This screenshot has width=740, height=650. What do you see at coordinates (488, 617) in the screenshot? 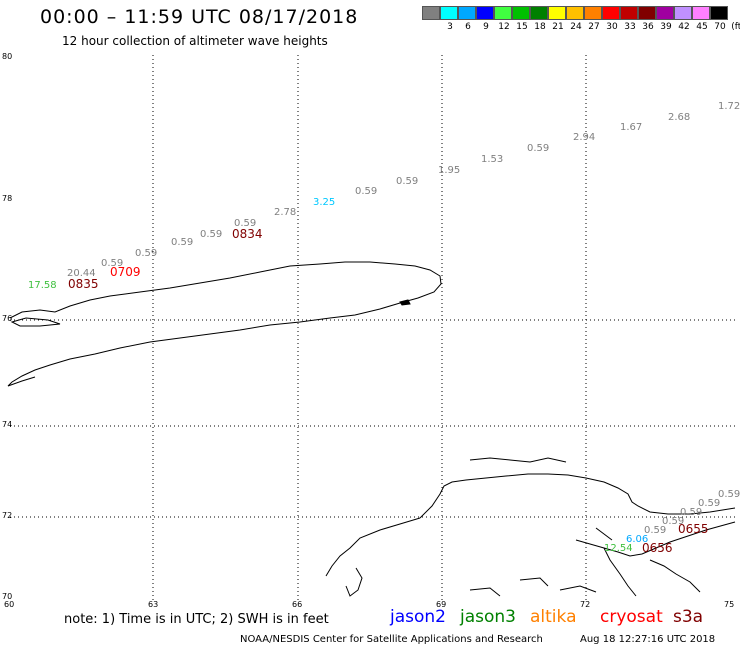
I see `satellite-legend-jason3: jason3` at bounding box center [488, 617].